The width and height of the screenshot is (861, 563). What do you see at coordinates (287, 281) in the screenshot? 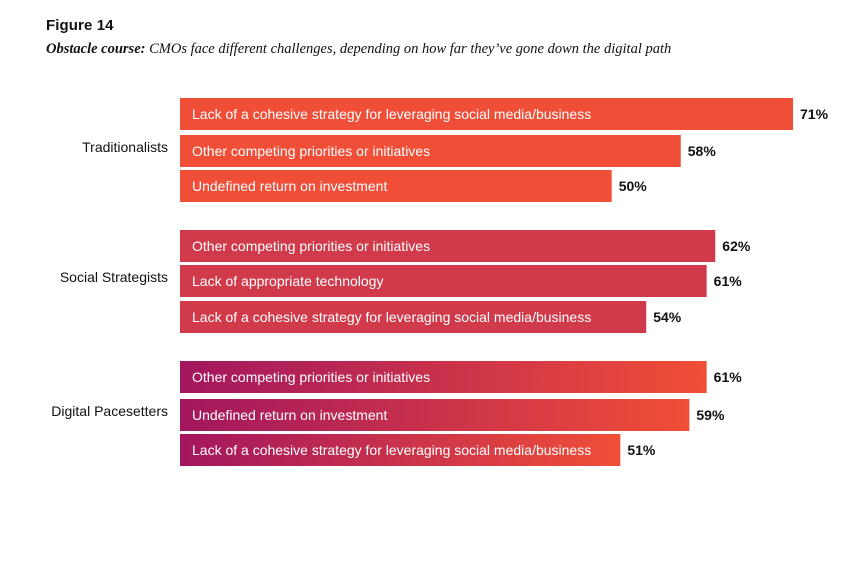
I see `bar-label: Lack of appropriate technology` at bounding box center [287, 281].